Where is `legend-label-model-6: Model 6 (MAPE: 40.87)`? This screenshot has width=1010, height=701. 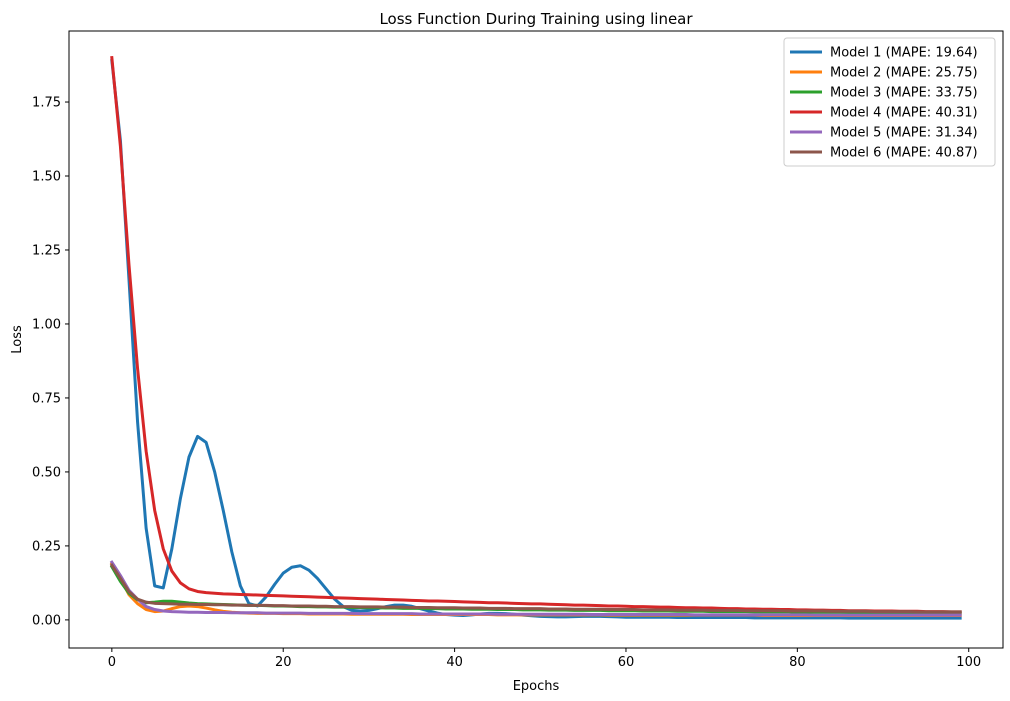
legend-label-model-6: Model 6 (MAPE: 40.87) is located at coordinates (904, 153).